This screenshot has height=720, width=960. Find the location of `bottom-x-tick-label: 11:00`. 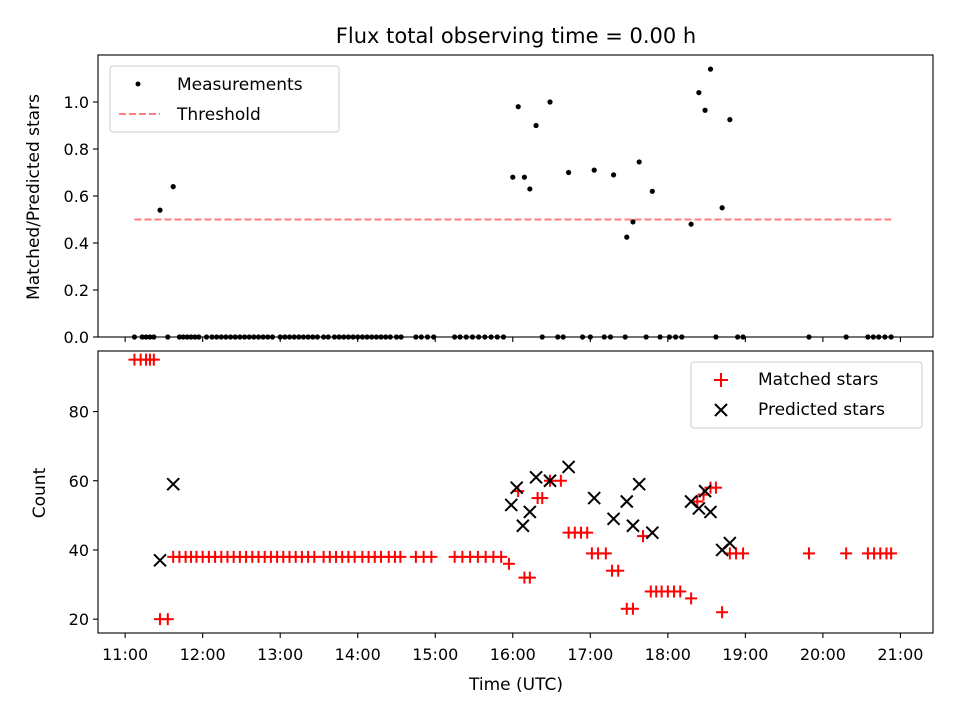

bottom-x-tick-label: 11:00 is located at coordinates (125, 654).